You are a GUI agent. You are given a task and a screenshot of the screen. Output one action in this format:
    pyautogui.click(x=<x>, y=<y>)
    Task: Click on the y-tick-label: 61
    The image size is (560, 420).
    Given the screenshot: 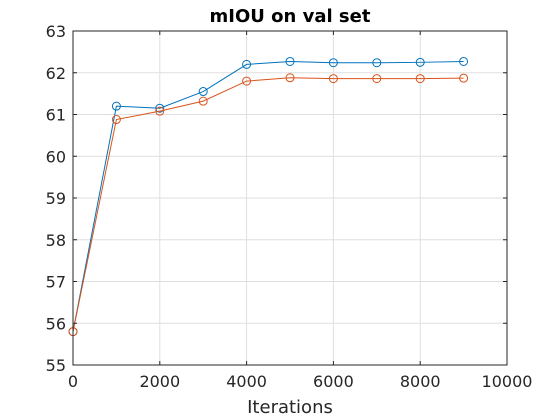 What is the action you would take?
    pyautogui.click(x=56, y=115)
    